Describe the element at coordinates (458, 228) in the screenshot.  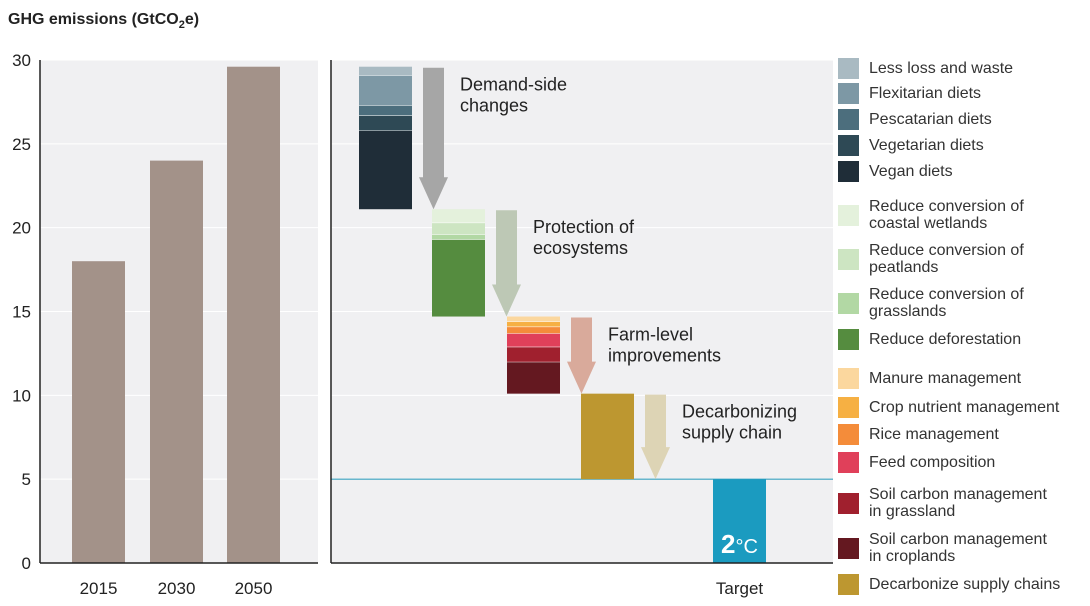
I see `segment-reduce-conversion-of-peatlands` at that location.